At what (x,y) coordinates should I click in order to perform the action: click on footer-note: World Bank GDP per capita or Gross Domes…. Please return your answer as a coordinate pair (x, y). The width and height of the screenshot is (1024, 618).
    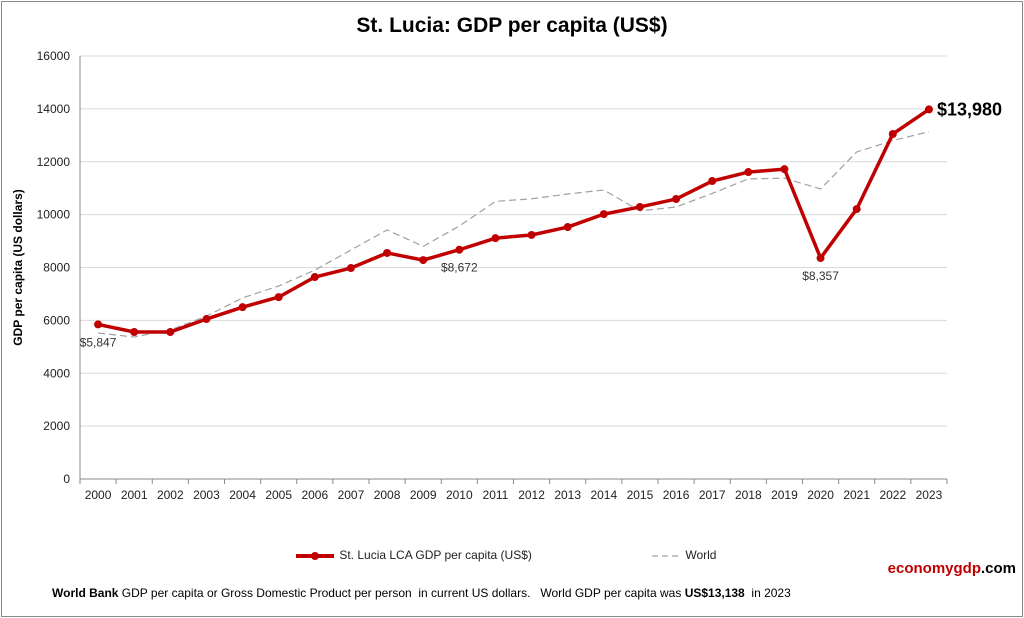
    Looking at the image, I should click on (421, 593).